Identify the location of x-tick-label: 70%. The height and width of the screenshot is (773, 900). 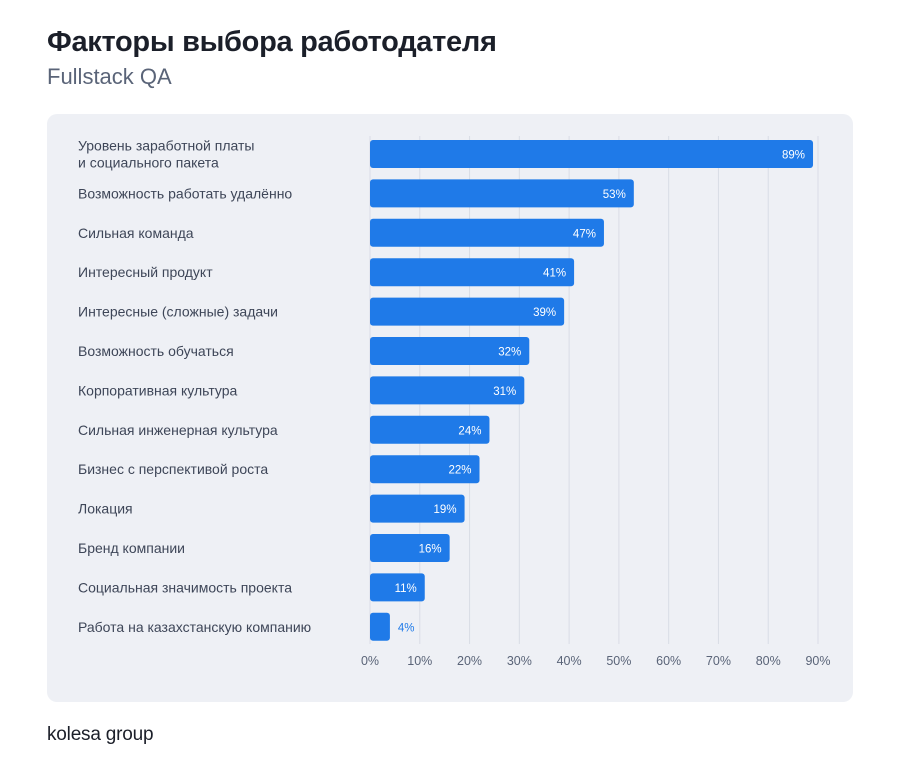
(718, 661).